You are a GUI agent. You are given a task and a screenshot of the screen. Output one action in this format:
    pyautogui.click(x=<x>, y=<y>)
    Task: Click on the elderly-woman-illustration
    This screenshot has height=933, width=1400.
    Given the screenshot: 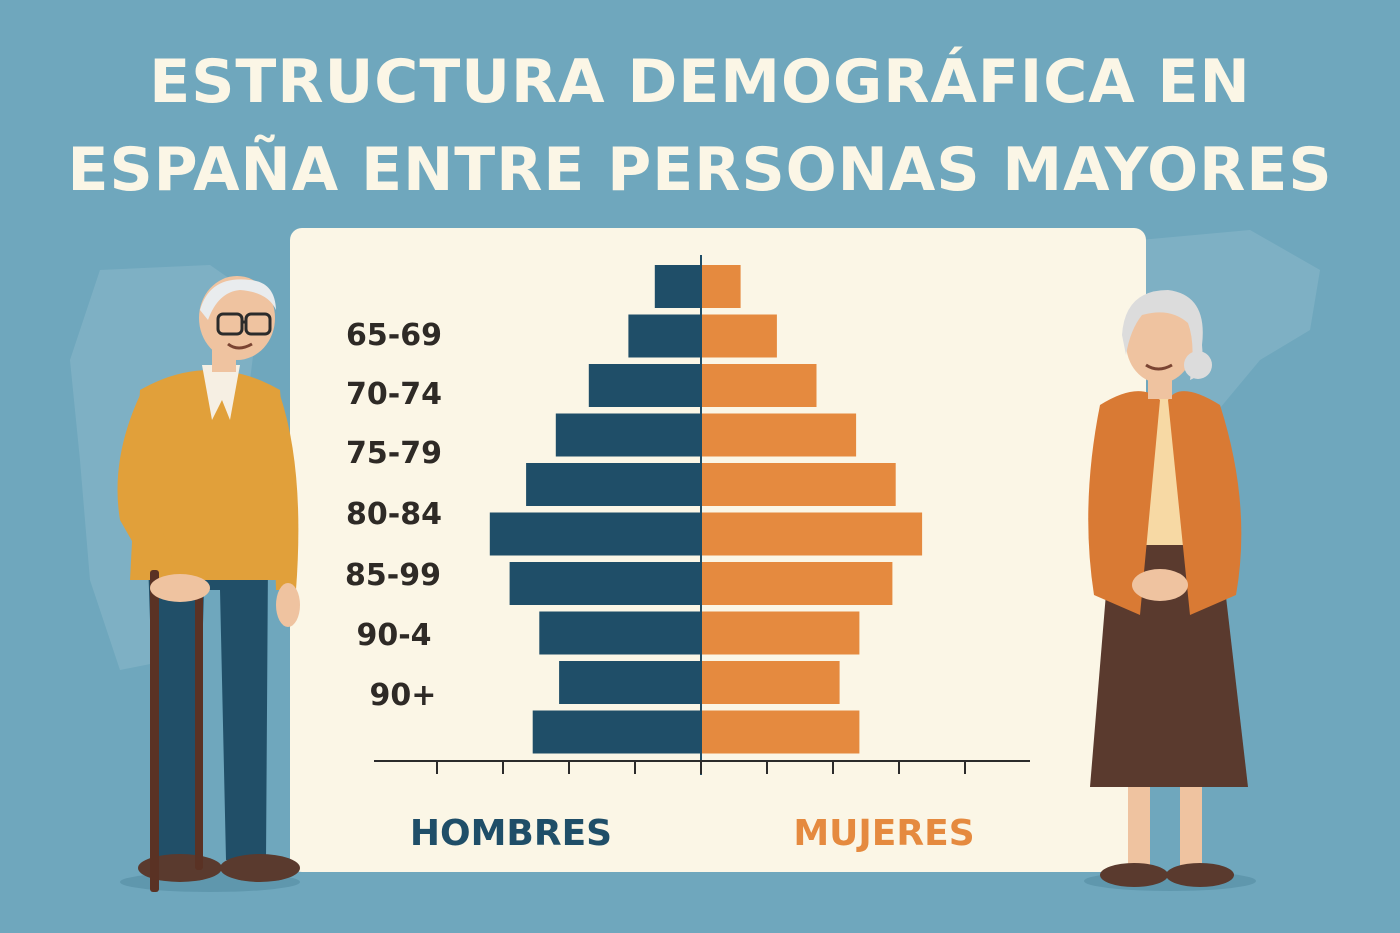 What is the action you would take?
    pyautogui.click(x=1170, y=590)
    